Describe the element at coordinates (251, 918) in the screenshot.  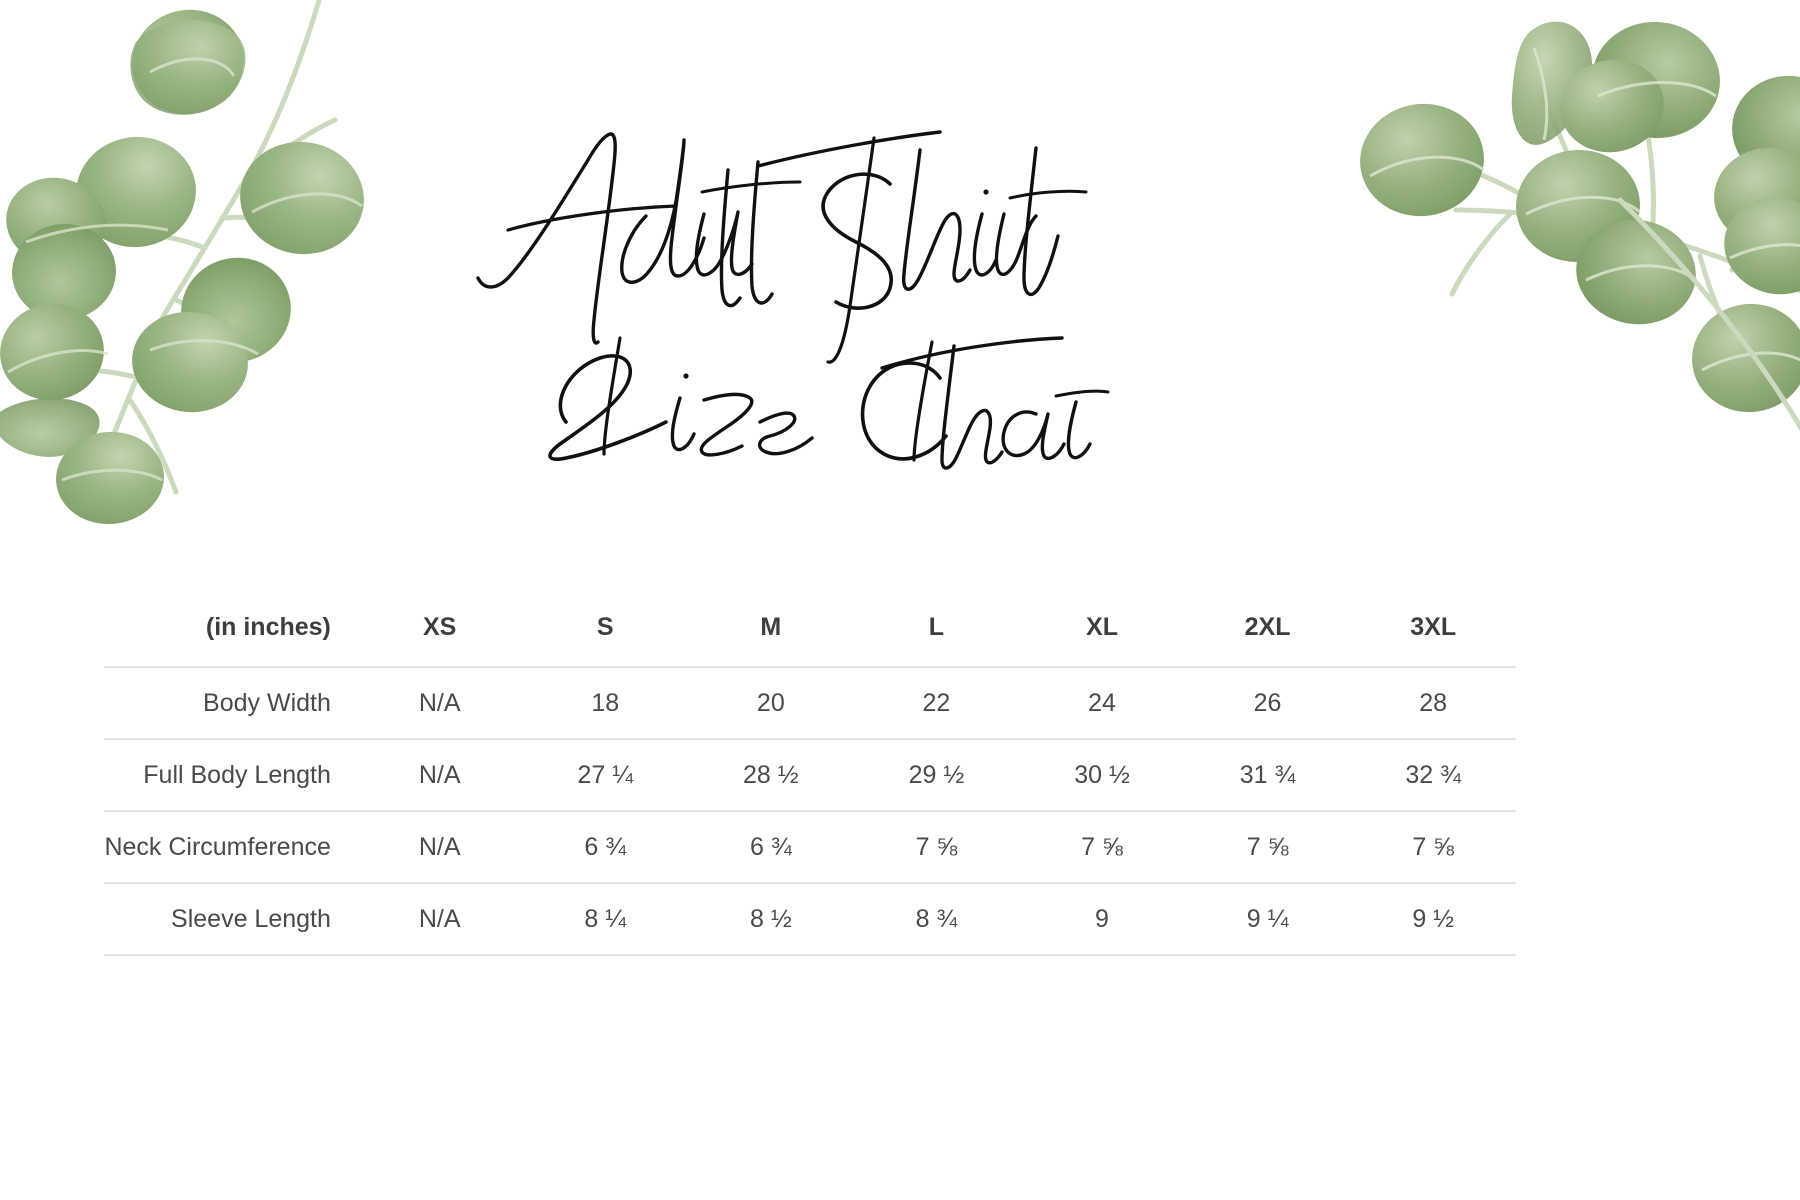
I see `row-label-sleeve-length: Sleeve Length` at that location.